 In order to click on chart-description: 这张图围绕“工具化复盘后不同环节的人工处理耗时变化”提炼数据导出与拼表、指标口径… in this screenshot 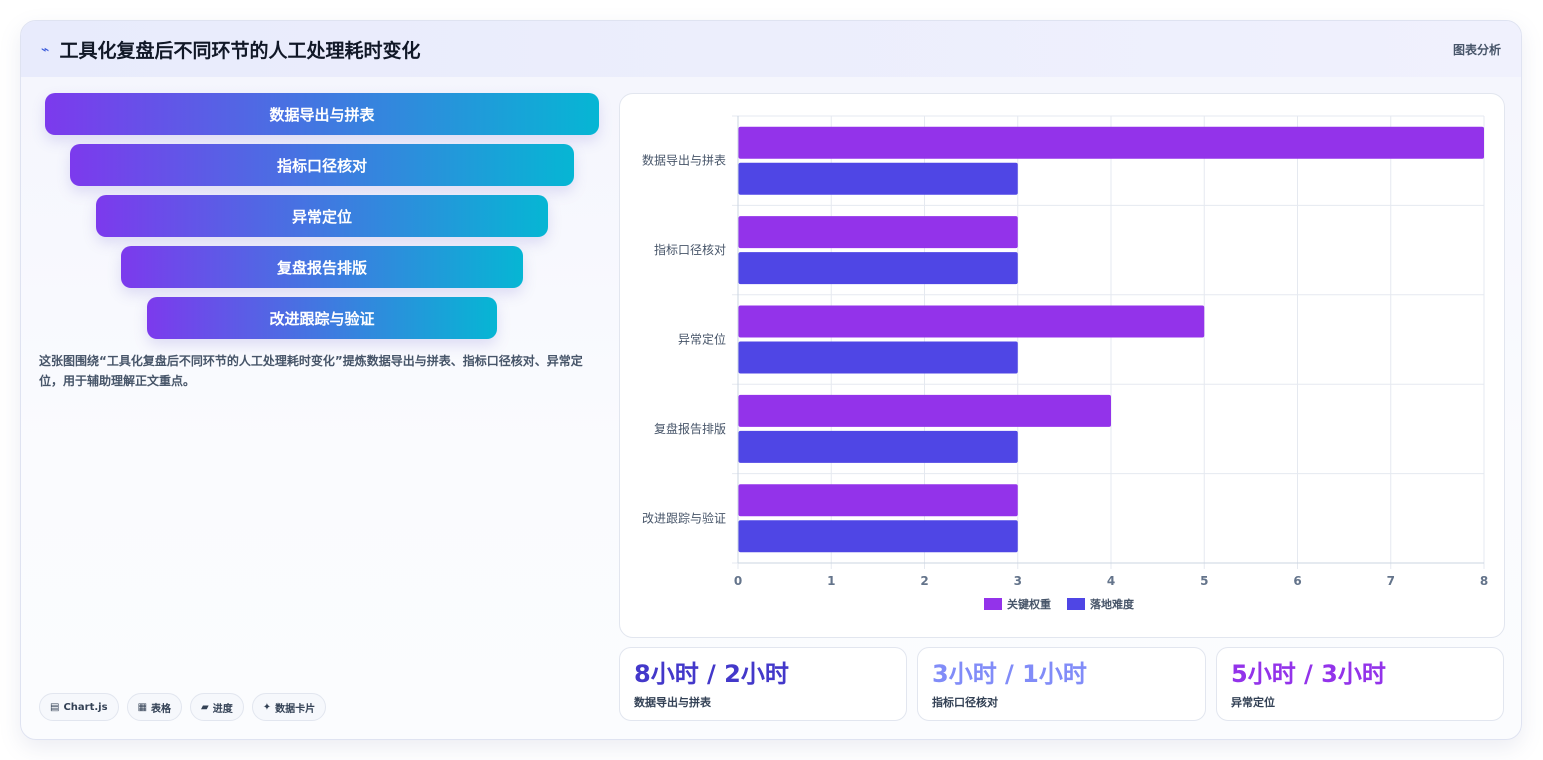, I will do `click(311, 371)`.